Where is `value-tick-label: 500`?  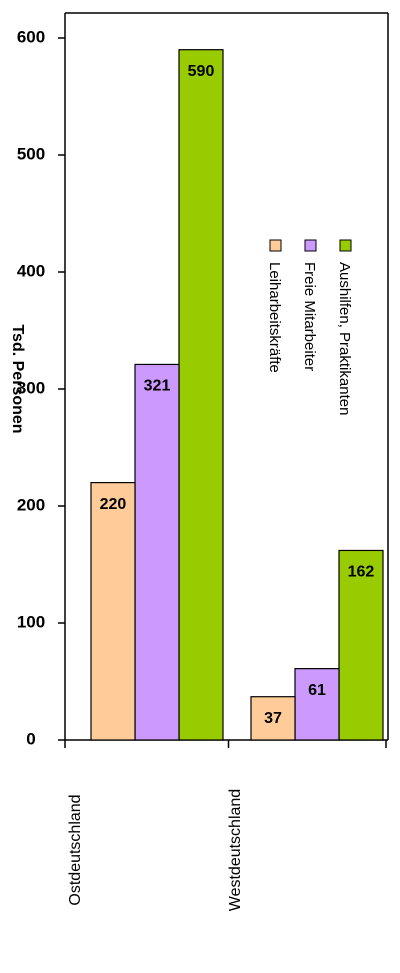 value-tick-label: 500 is located at coordinates (31, 153).